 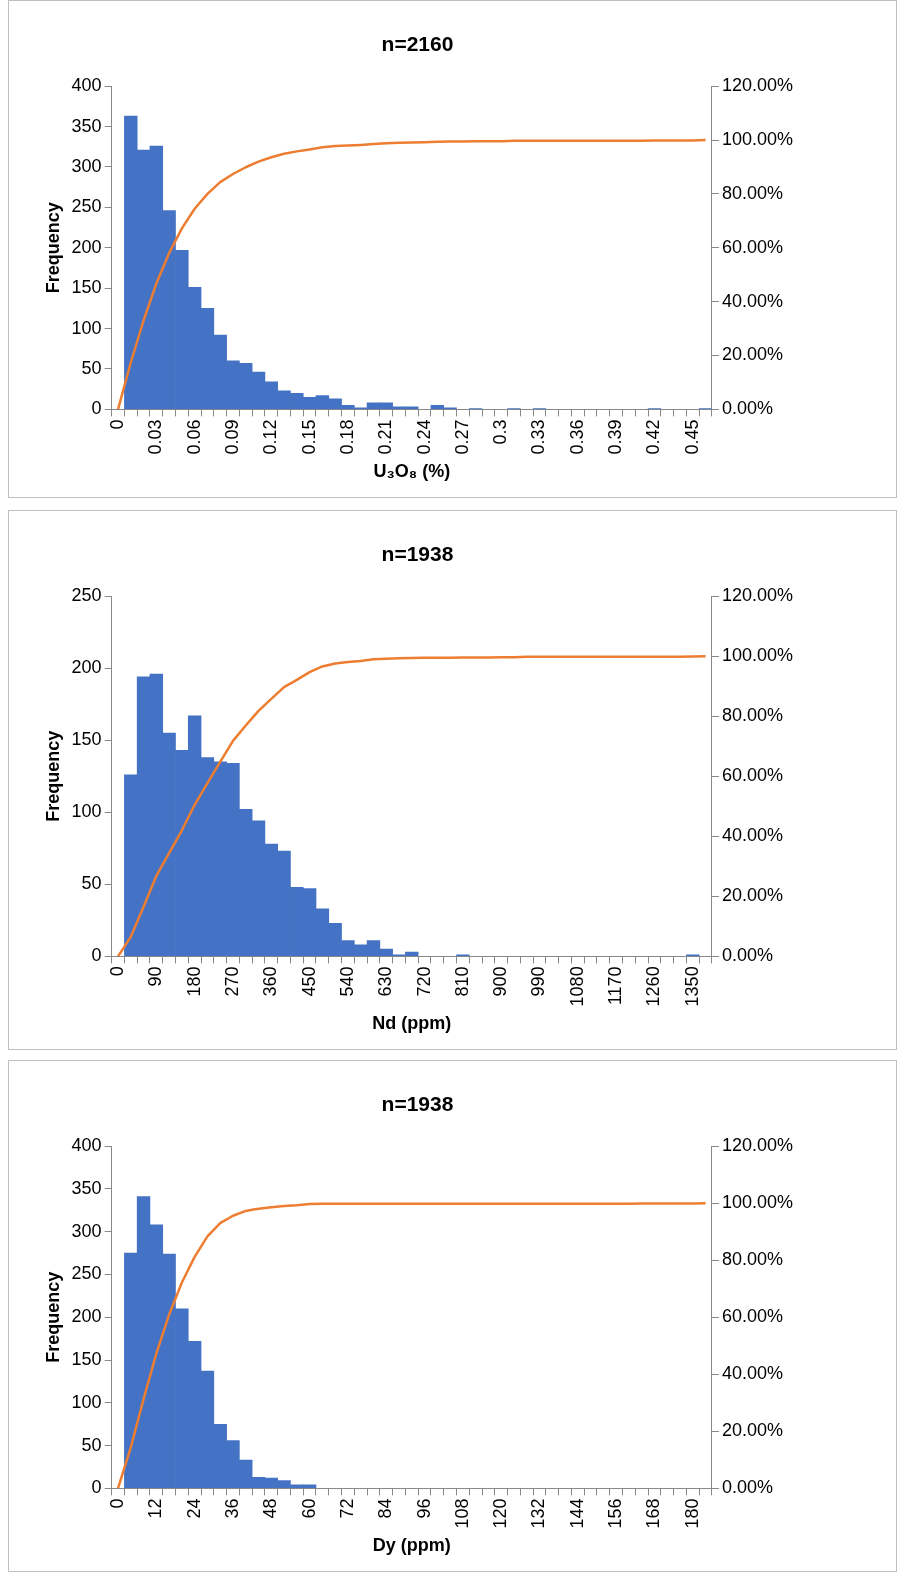 What do you see at coordinates (270, 437) in the screenshot?
I see `x-tick-label: 0.12` at bounding box center [270, 437].